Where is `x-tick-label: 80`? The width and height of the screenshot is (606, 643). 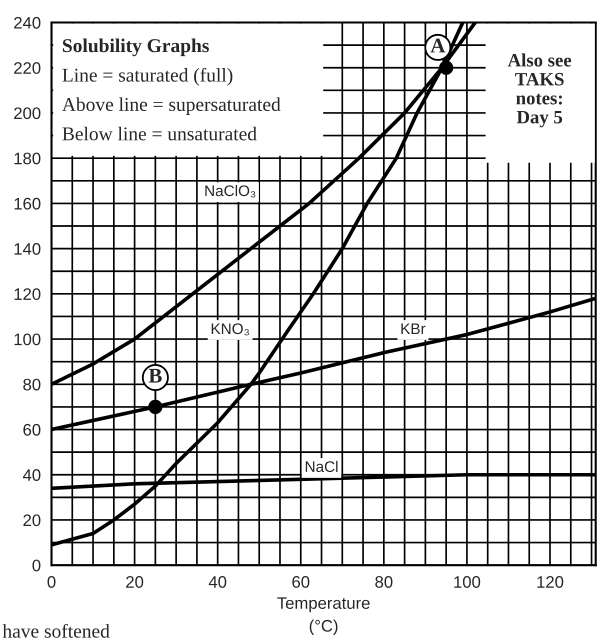
x-tick-label: 80 is located at coordinates (383, 582).